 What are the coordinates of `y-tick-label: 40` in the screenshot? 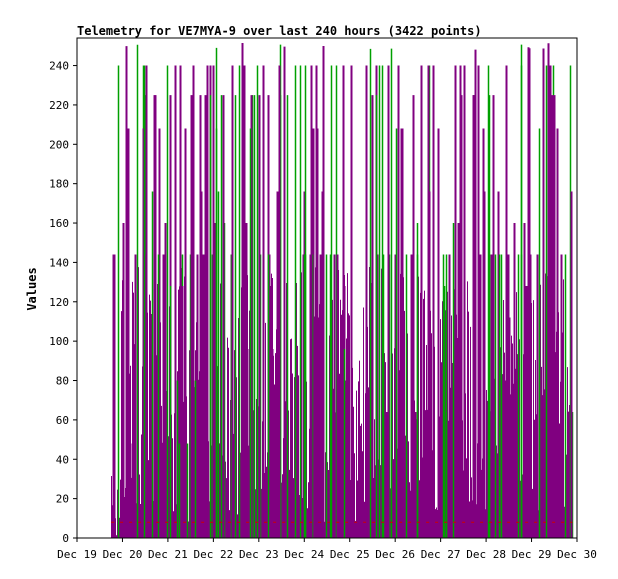 It's located at (62, 459).